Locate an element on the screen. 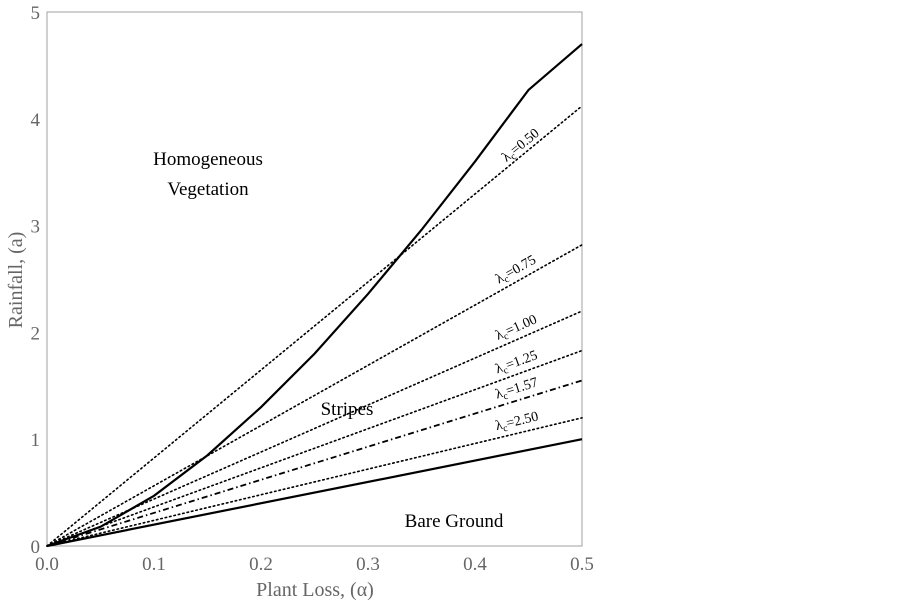 The image size is (902, 602). x-tick-label: 0.4 is located at coordinates (475, 564).